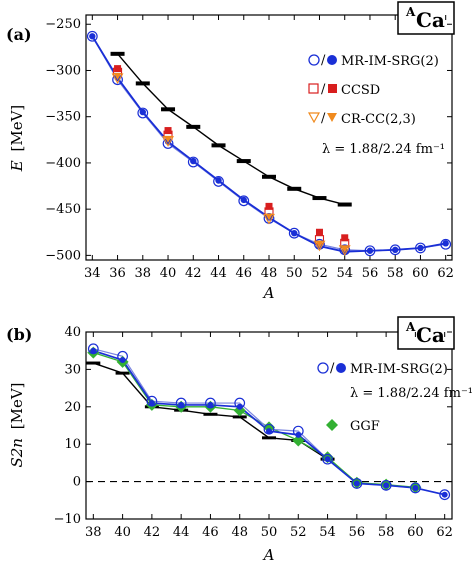 This screenshot has width=474, height=567. Describe the element at coordinates (63, 209) in the screenshot. I see `y-tick-label: −450` at that location.